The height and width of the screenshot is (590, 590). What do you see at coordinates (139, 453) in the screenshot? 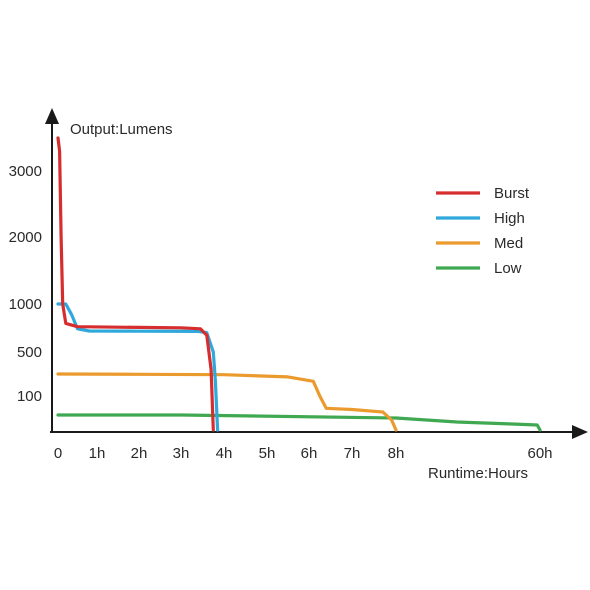
I see `x-tick-label: 2h` at bounding box center [139, 453].